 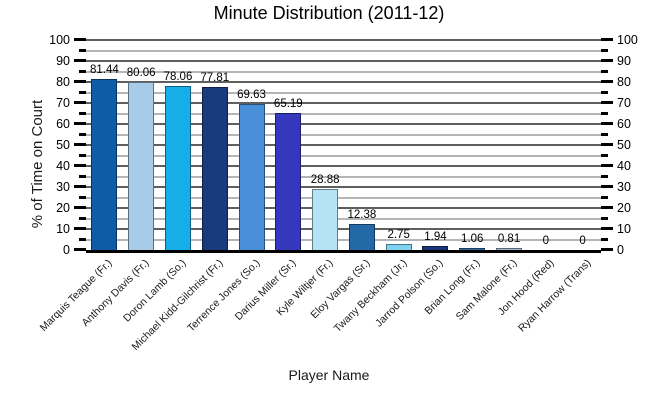 I want to click on bar-value-label: 81.44, so click(x=104, y=69).